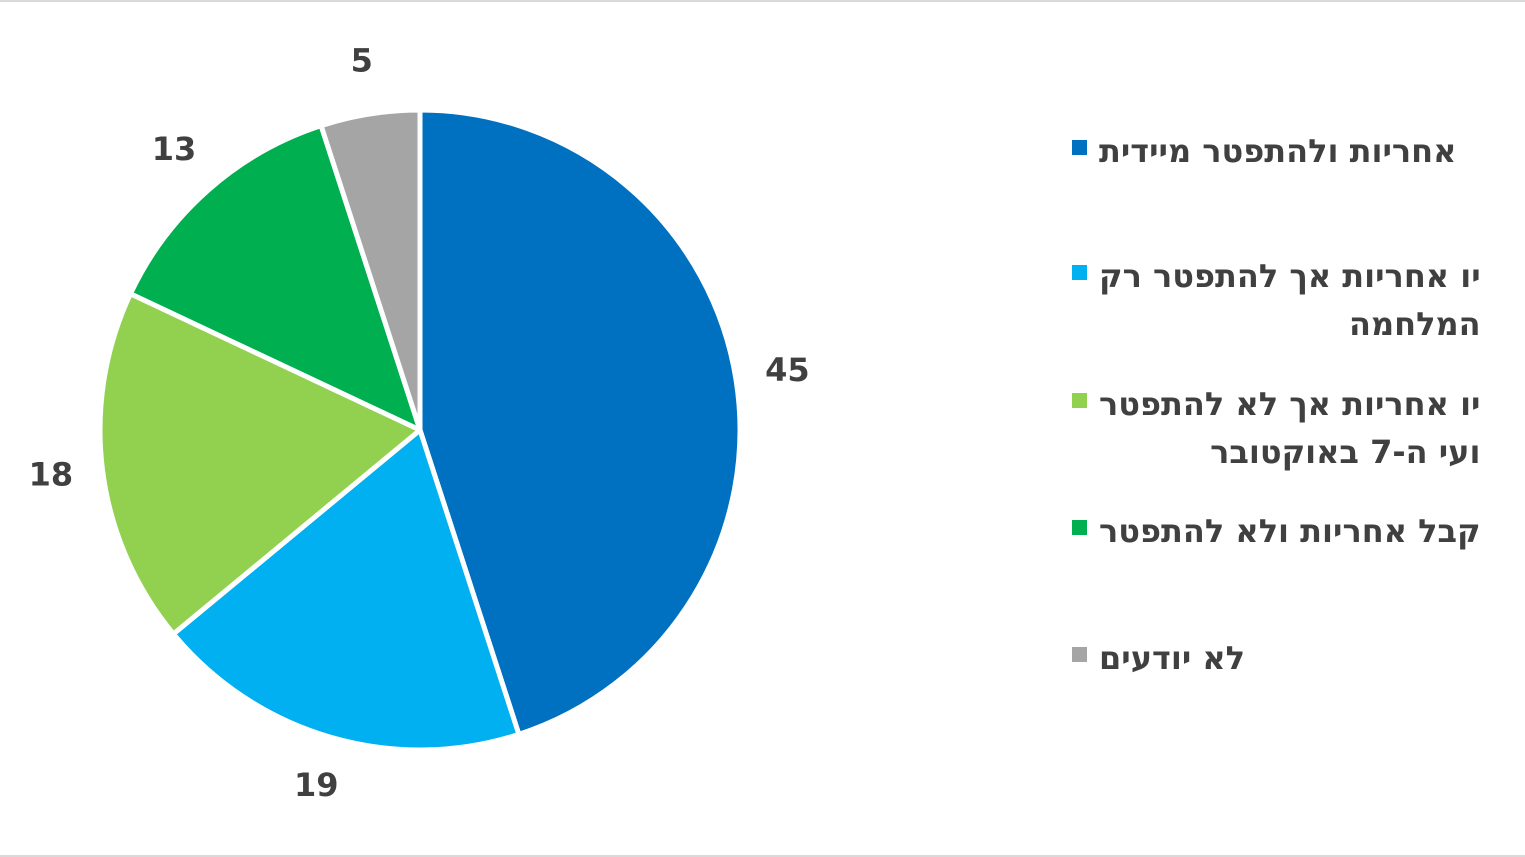 This screenshot has height=857, width=1525. I want to click on legend-item: יו אחריות אך לא להתפטר ועי ה-7 באוקטובר, so click(1276, 428).